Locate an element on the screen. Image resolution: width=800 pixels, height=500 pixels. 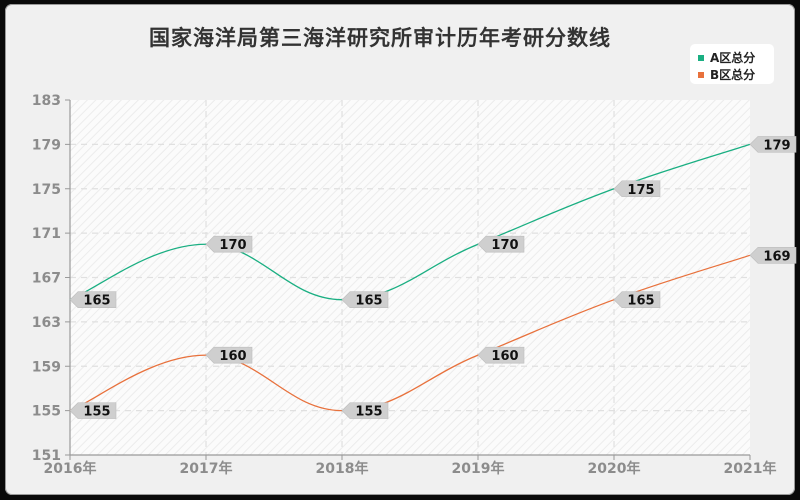
legend-item-b: B区总分 is located at coordinates (726, 74).